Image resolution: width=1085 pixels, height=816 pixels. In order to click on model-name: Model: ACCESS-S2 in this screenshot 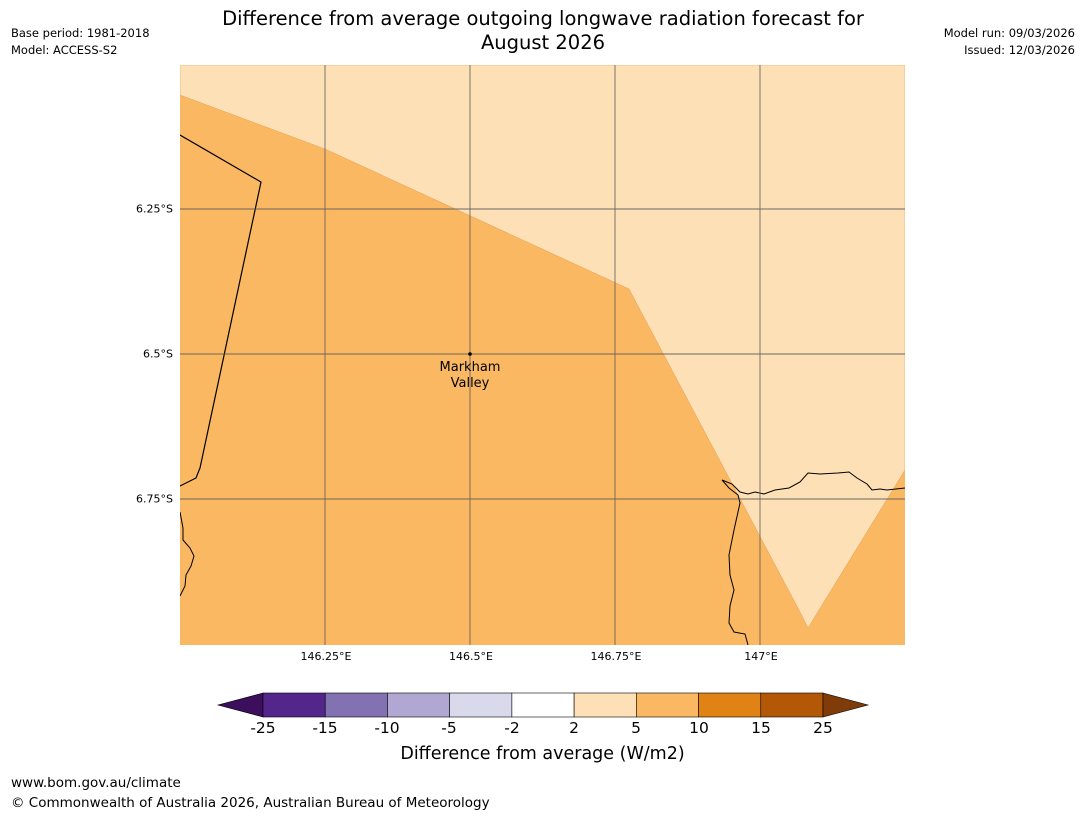, I will do `click(64, 50)`.